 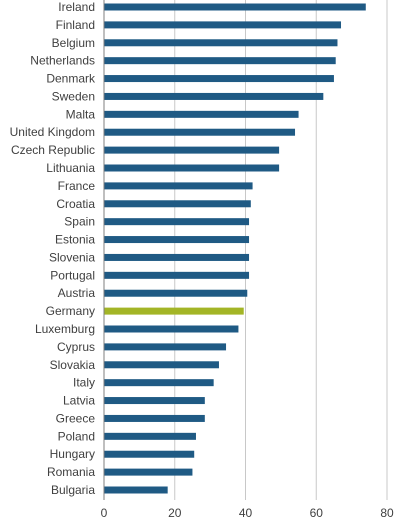 I want to click on category-label: Poland, so click(x=76, y=436).